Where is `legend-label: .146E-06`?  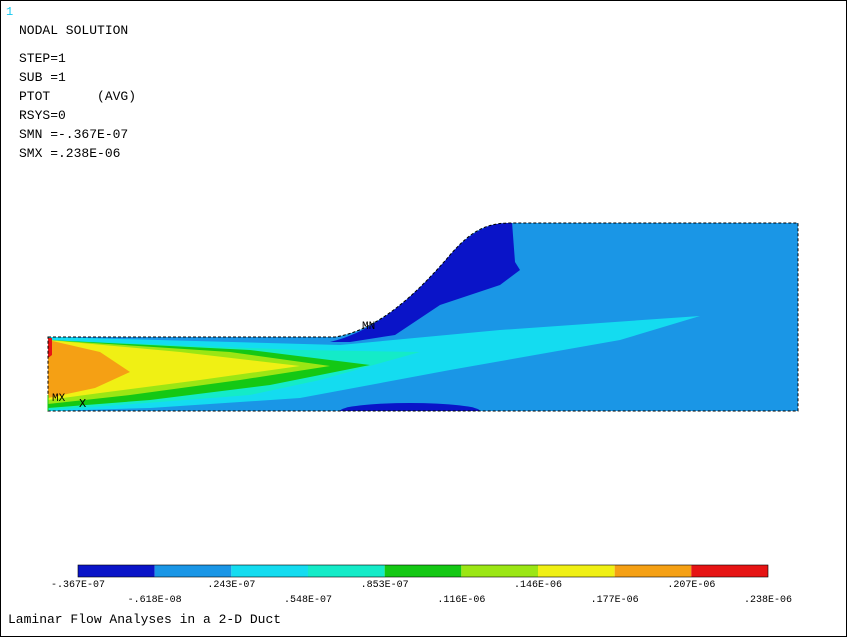 legend-label: .146E-06 is located at coordinates (538, 585).